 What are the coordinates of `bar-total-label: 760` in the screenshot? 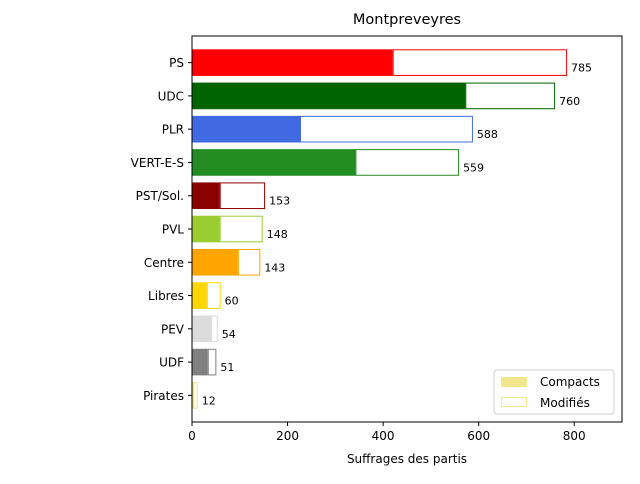 It's located at (569, 101).